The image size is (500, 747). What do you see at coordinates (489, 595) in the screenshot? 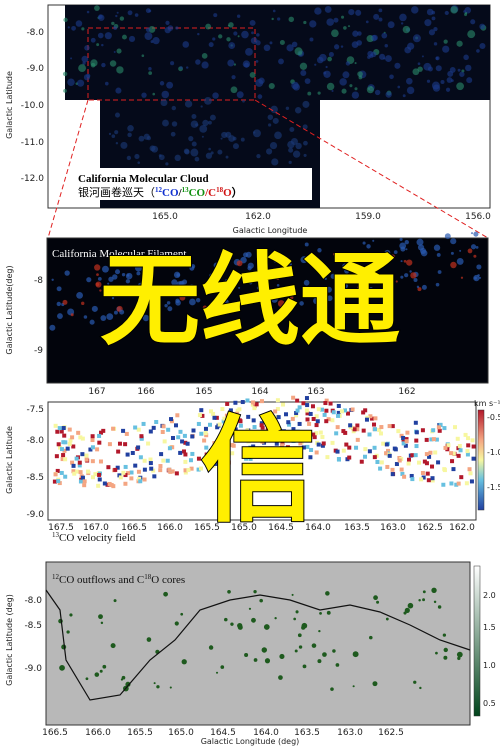
I see `colorbar-tick: 2.0` at bounding box center [489, 595].